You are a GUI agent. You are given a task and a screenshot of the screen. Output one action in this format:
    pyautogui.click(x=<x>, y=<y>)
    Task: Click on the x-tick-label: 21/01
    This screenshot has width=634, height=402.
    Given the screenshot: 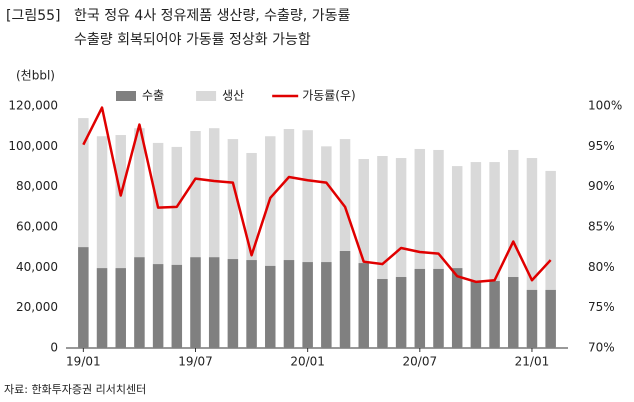 What is the action you would take?
    pyautogui.click(x=532, y=362)
    